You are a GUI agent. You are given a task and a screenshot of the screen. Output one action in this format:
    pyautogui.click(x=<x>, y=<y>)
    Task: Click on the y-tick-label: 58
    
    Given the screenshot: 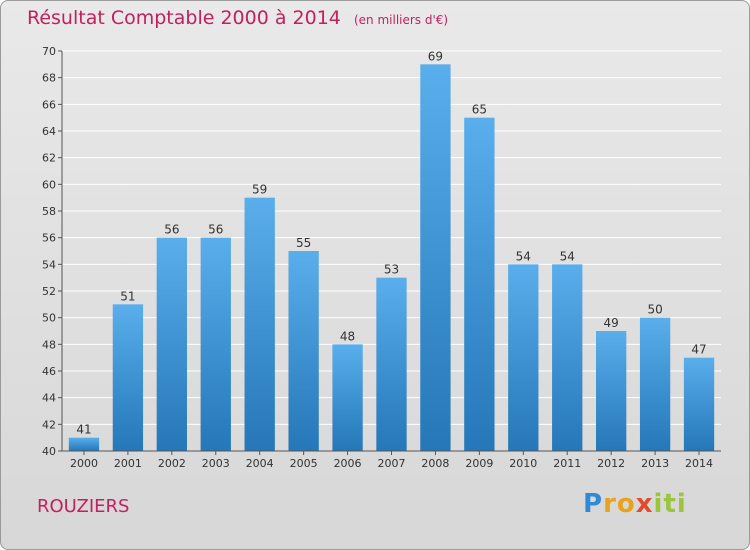 What is the action you would take?
    pyautogui.click(x=49, y=211)
    